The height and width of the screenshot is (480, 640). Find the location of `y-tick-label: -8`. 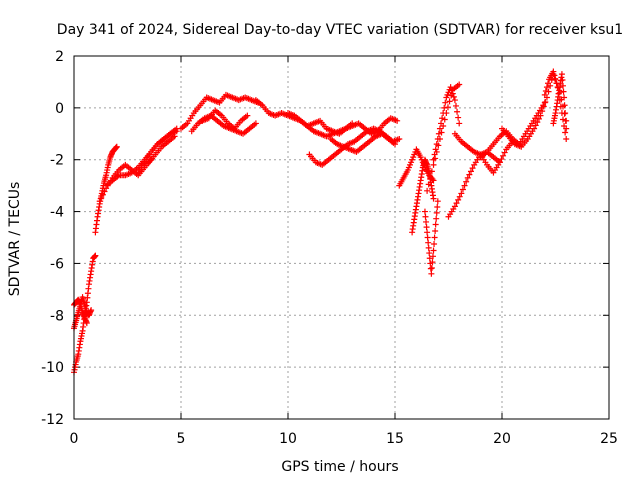

y-tick-label: -8 is located at coordinates (57, 316).